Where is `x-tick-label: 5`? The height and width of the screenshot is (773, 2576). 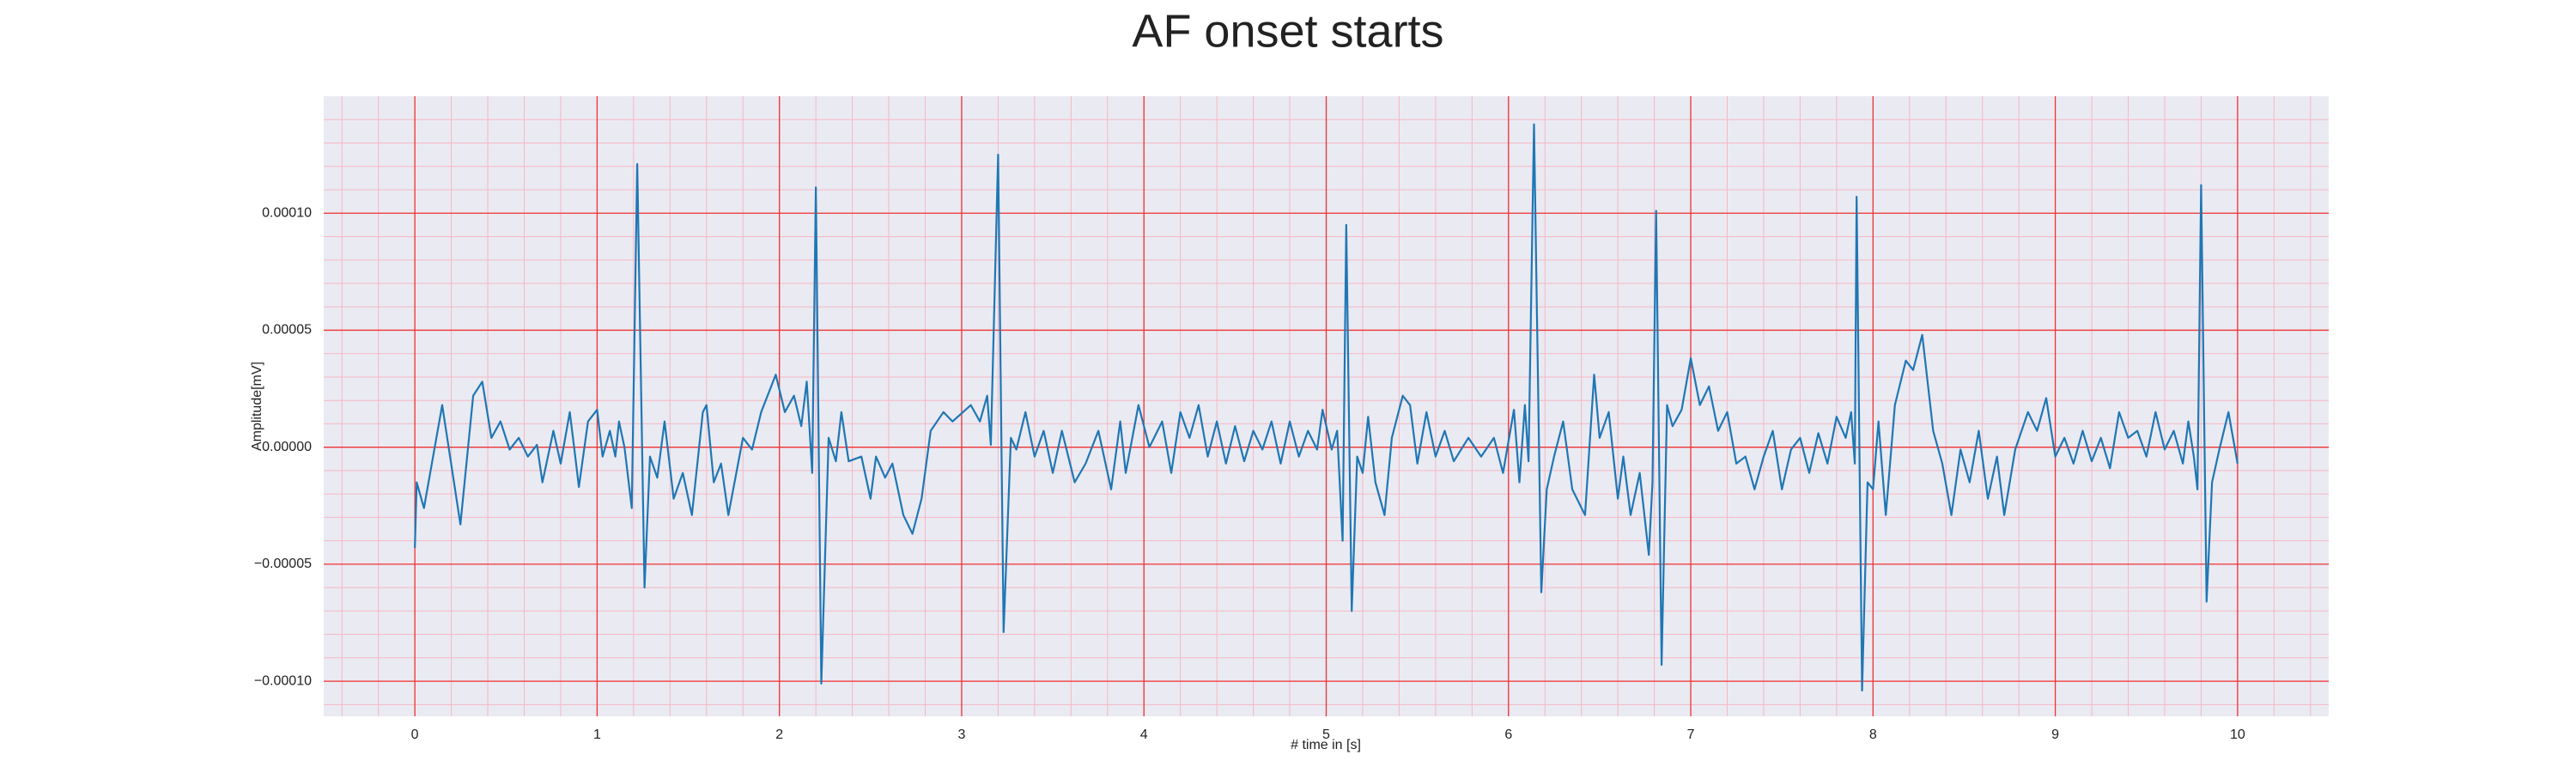
x-tick-label: 5 is located at coordinates (1326, 734).